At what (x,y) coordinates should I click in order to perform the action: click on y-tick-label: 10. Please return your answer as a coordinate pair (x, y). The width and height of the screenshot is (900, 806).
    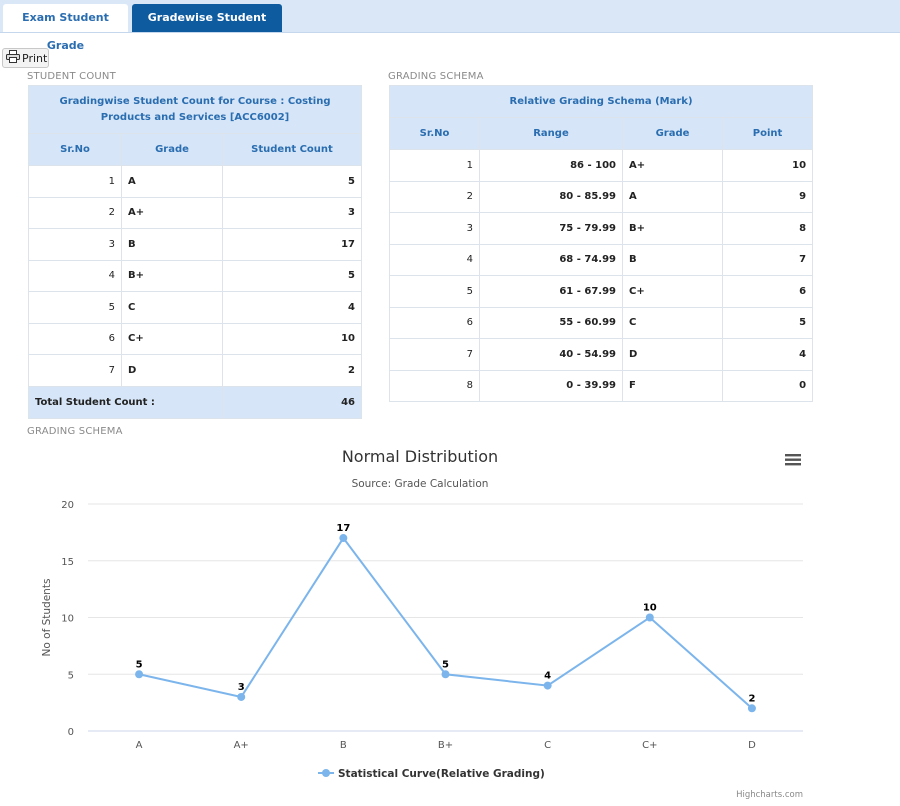
    Looking at the image, I should click on (67, 619).